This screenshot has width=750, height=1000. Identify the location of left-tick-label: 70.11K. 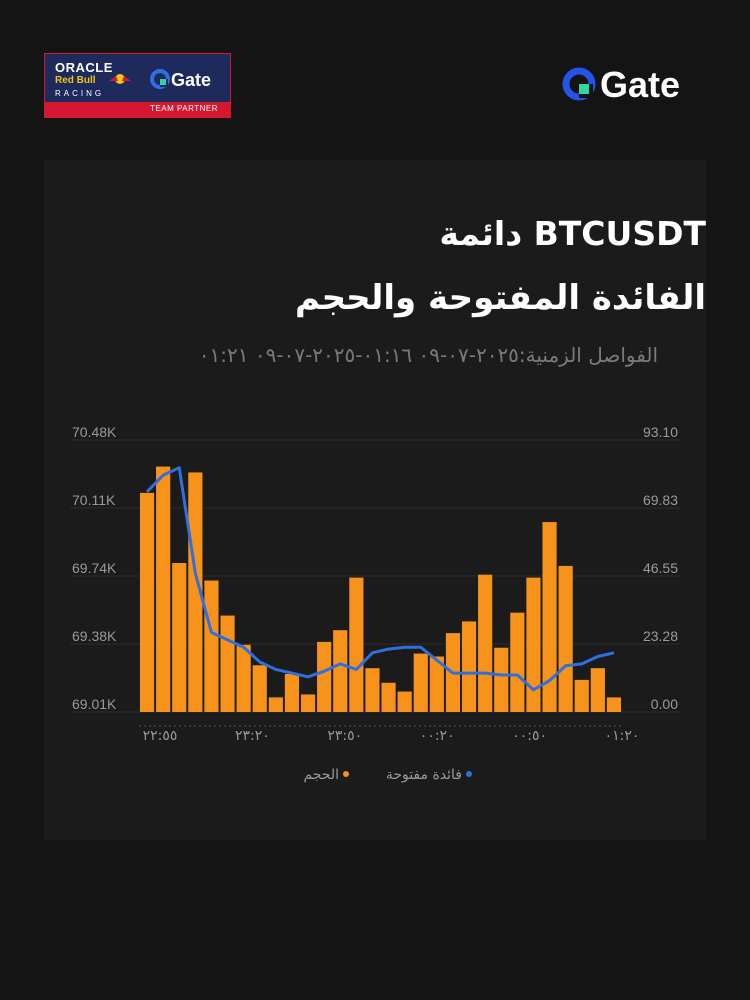
(94, 500).